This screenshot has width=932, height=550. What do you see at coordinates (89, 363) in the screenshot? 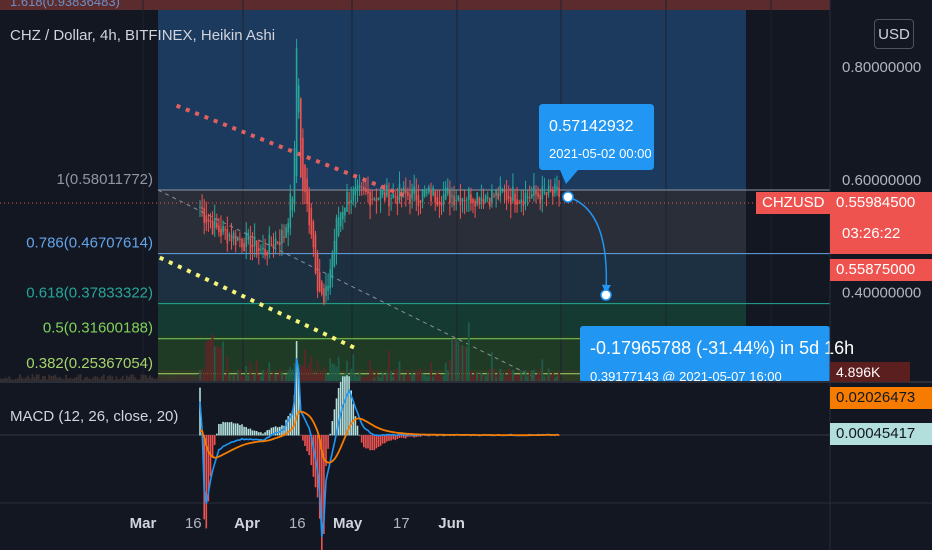
I see `fib-label: 0.382(0.25367054)` at bounding box center [89, 363].